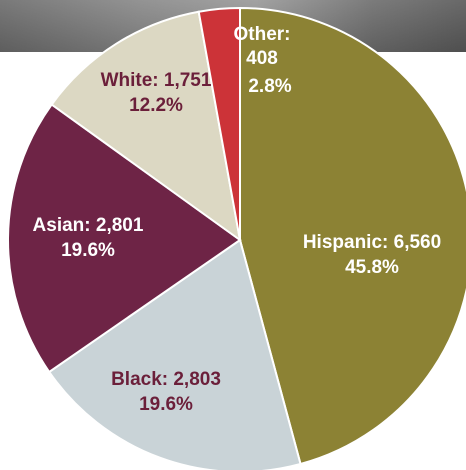 The image size is (466, 470). I want to click on label-white-name: White: 1,751, so click(156, 80).